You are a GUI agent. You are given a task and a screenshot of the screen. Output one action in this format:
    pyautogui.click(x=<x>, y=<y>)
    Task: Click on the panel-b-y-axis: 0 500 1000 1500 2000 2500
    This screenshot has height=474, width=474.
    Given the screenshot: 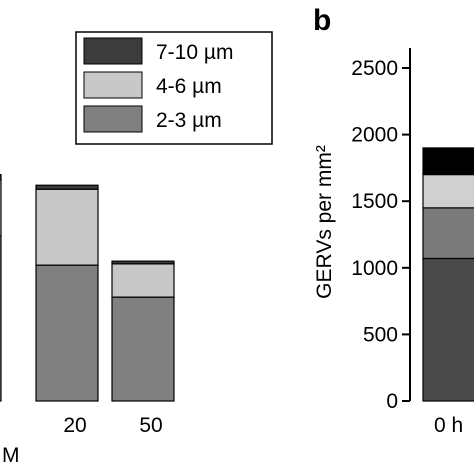 What is the action you would take?
    pyautogui.click(x=381, y=230)
    